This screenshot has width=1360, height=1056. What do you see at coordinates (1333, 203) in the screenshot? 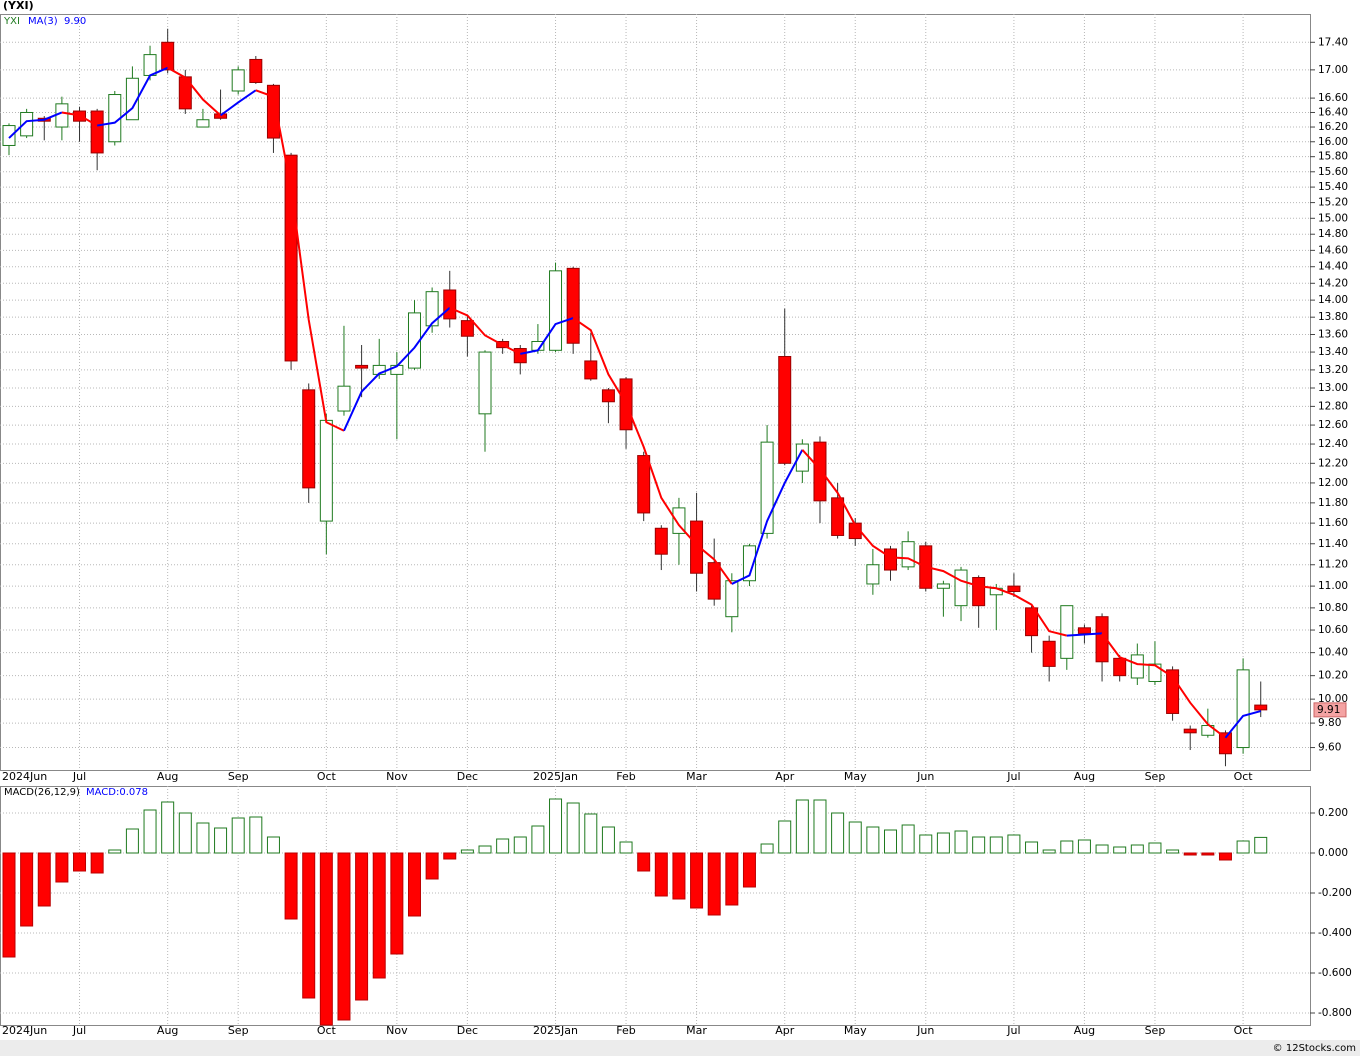
I see `y-tick-label: 15.20` at bounding box center [1333, 203].